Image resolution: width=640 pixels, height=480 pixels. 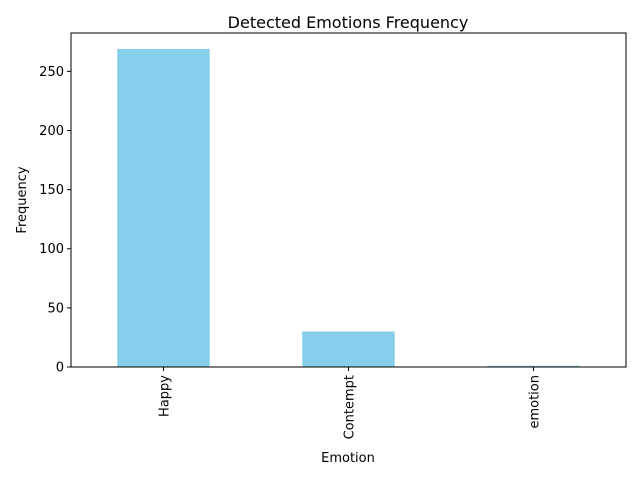 What do you see at coordinates (348, 22) in the screenshot?
I see `chart-title: Detected Emotions Frequency` at bounding box center [348, 22].